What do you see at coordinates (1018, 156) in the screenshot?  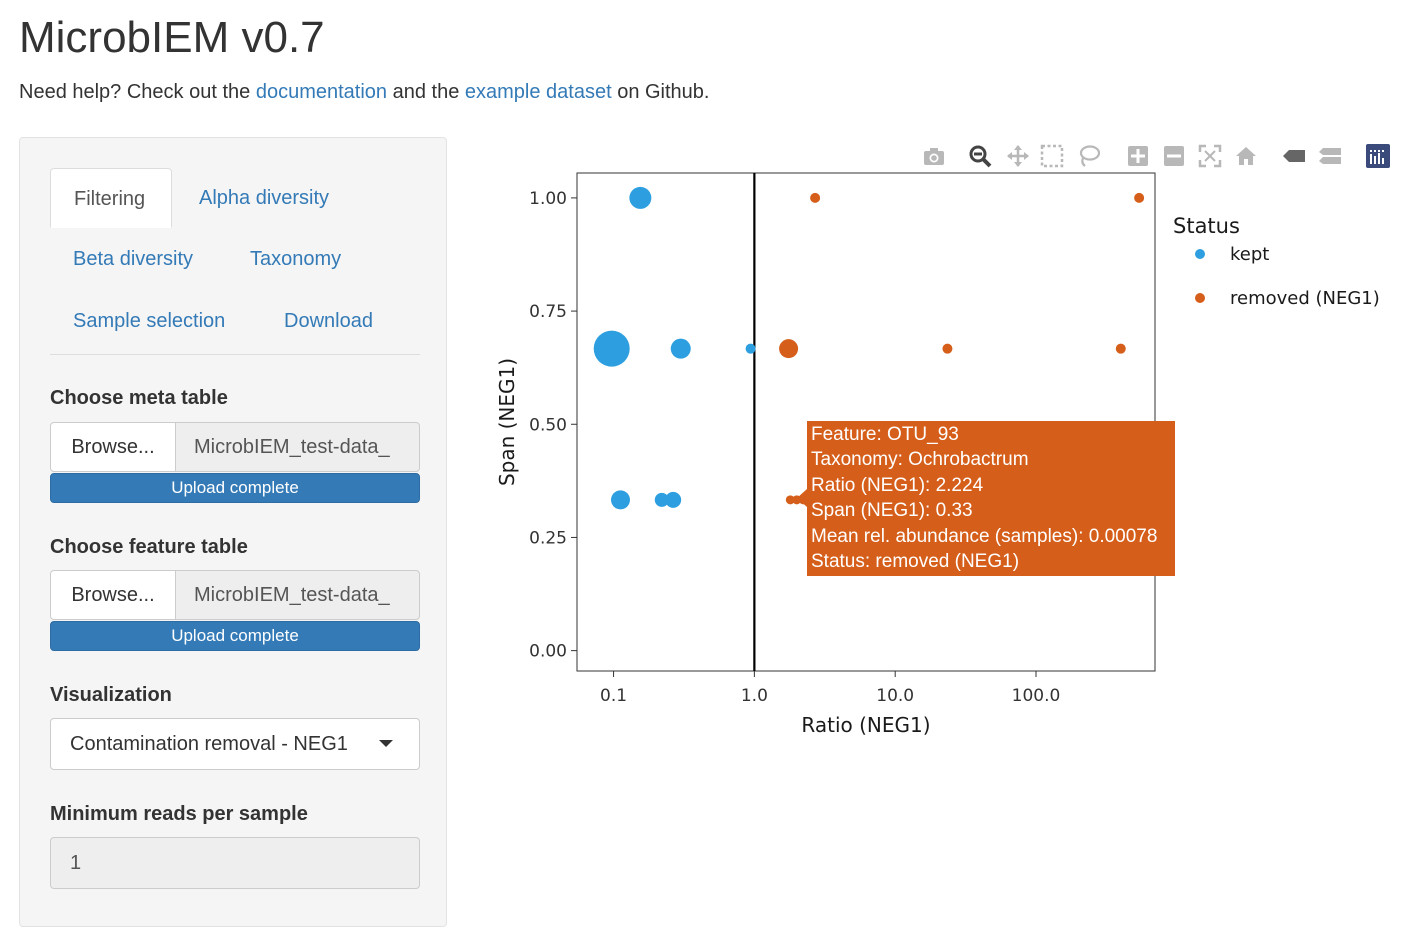 I see `pan-icon` at bounding box center [1018, 156].